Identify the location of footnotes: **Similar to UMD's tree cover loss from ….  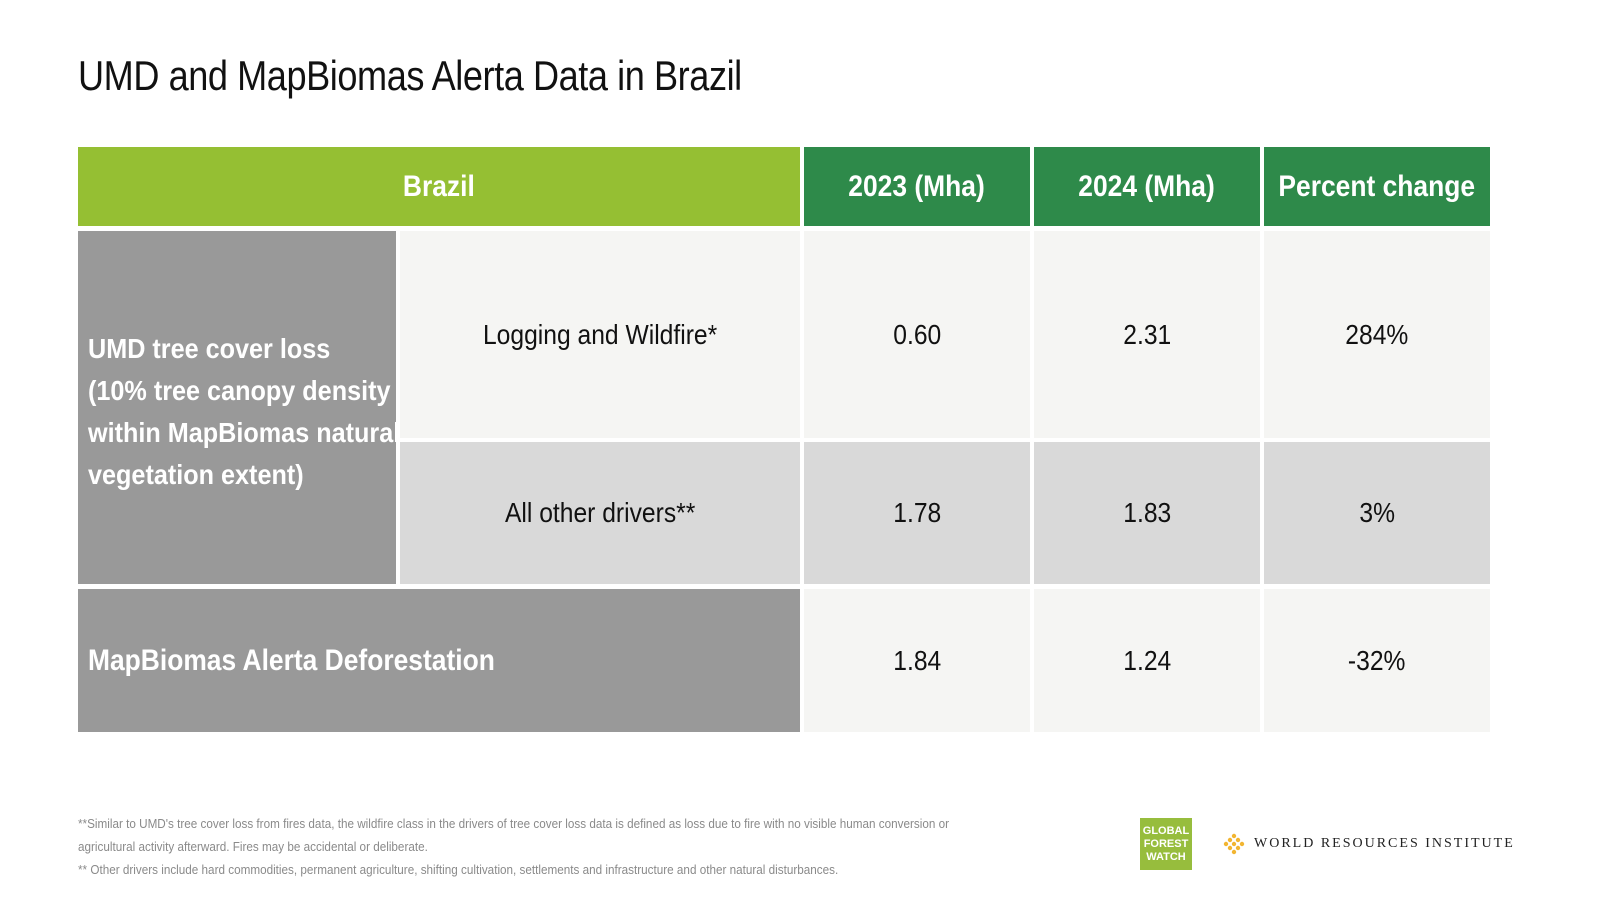
(578, 846).